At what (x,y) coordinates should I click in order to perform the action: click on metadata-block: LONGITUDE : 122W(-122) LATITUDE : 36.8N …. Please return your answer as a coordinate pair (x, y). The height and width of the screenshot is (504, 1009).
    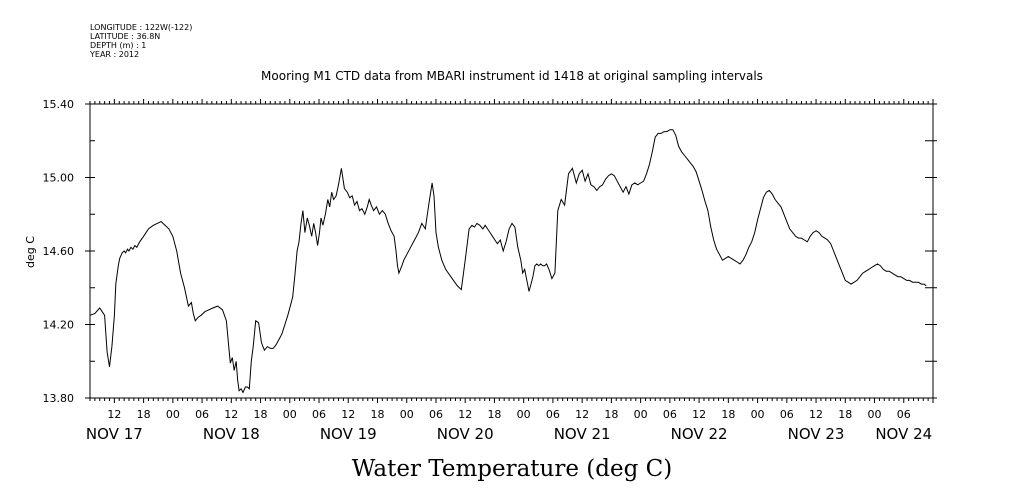
    Looking at the image, I should click on (140, 41).